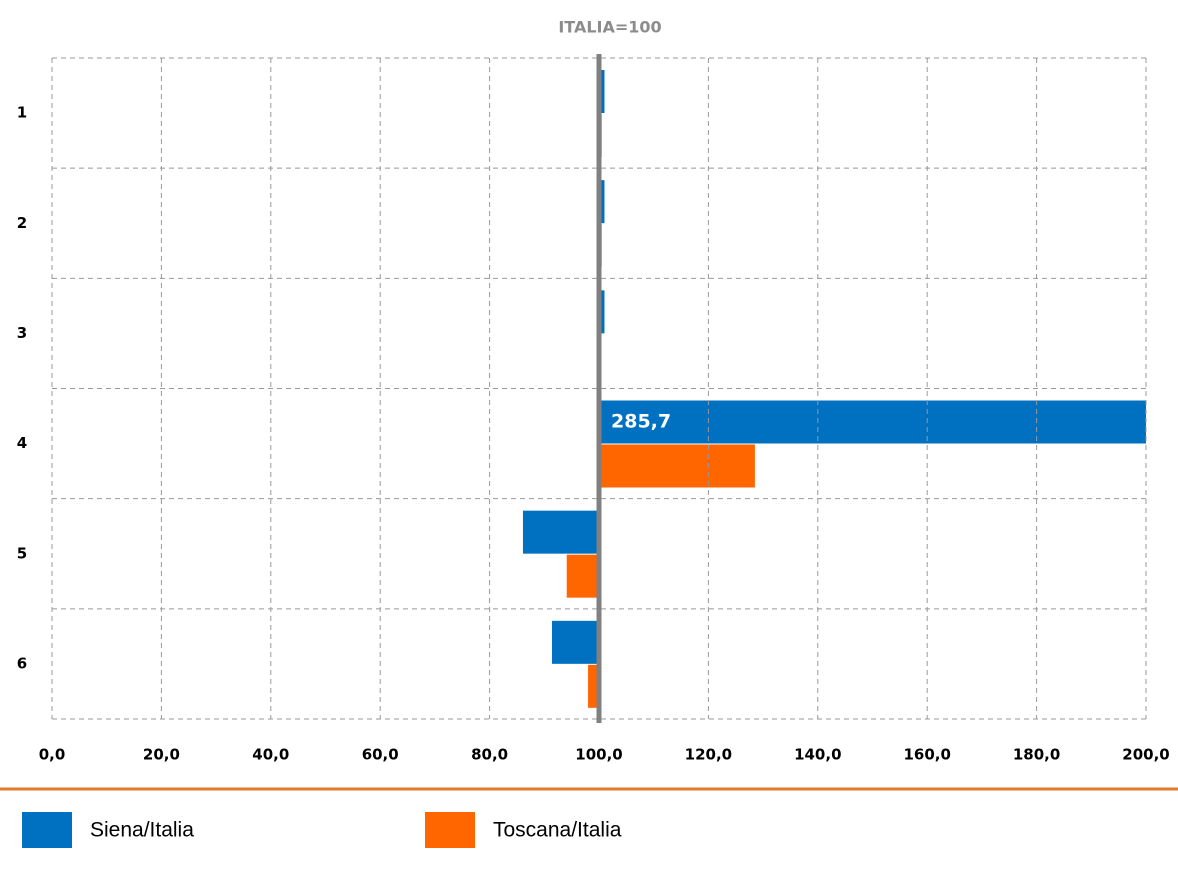  What do you see at coordinates (557, 830) in the screenshot?
I see `legend-label: Toscana/Italia` at bounding box center [557, 830].